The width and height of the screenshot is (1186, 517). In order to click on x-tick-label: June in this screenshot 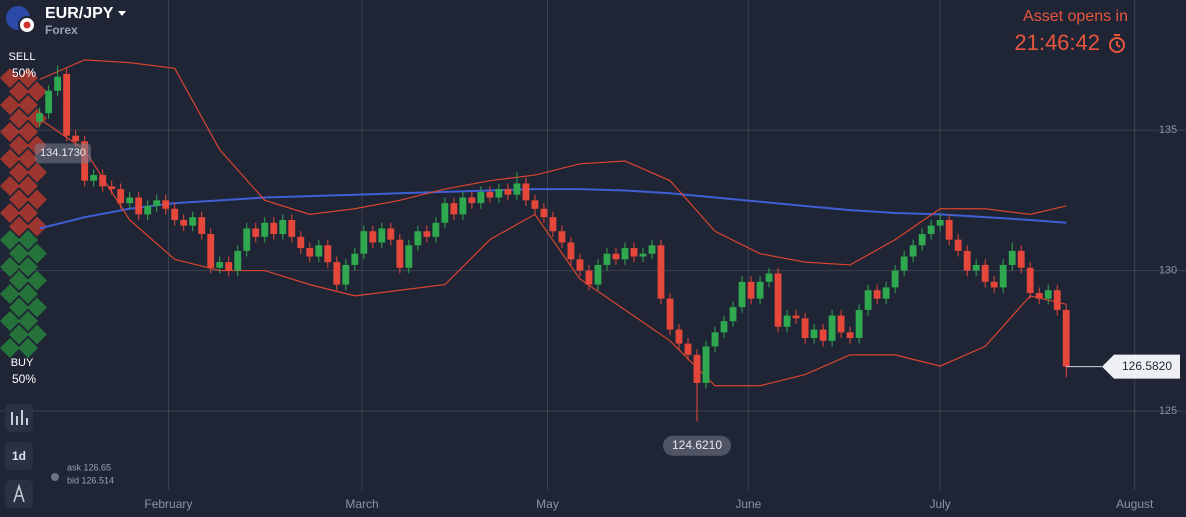, I will do `click(748, 504)`.